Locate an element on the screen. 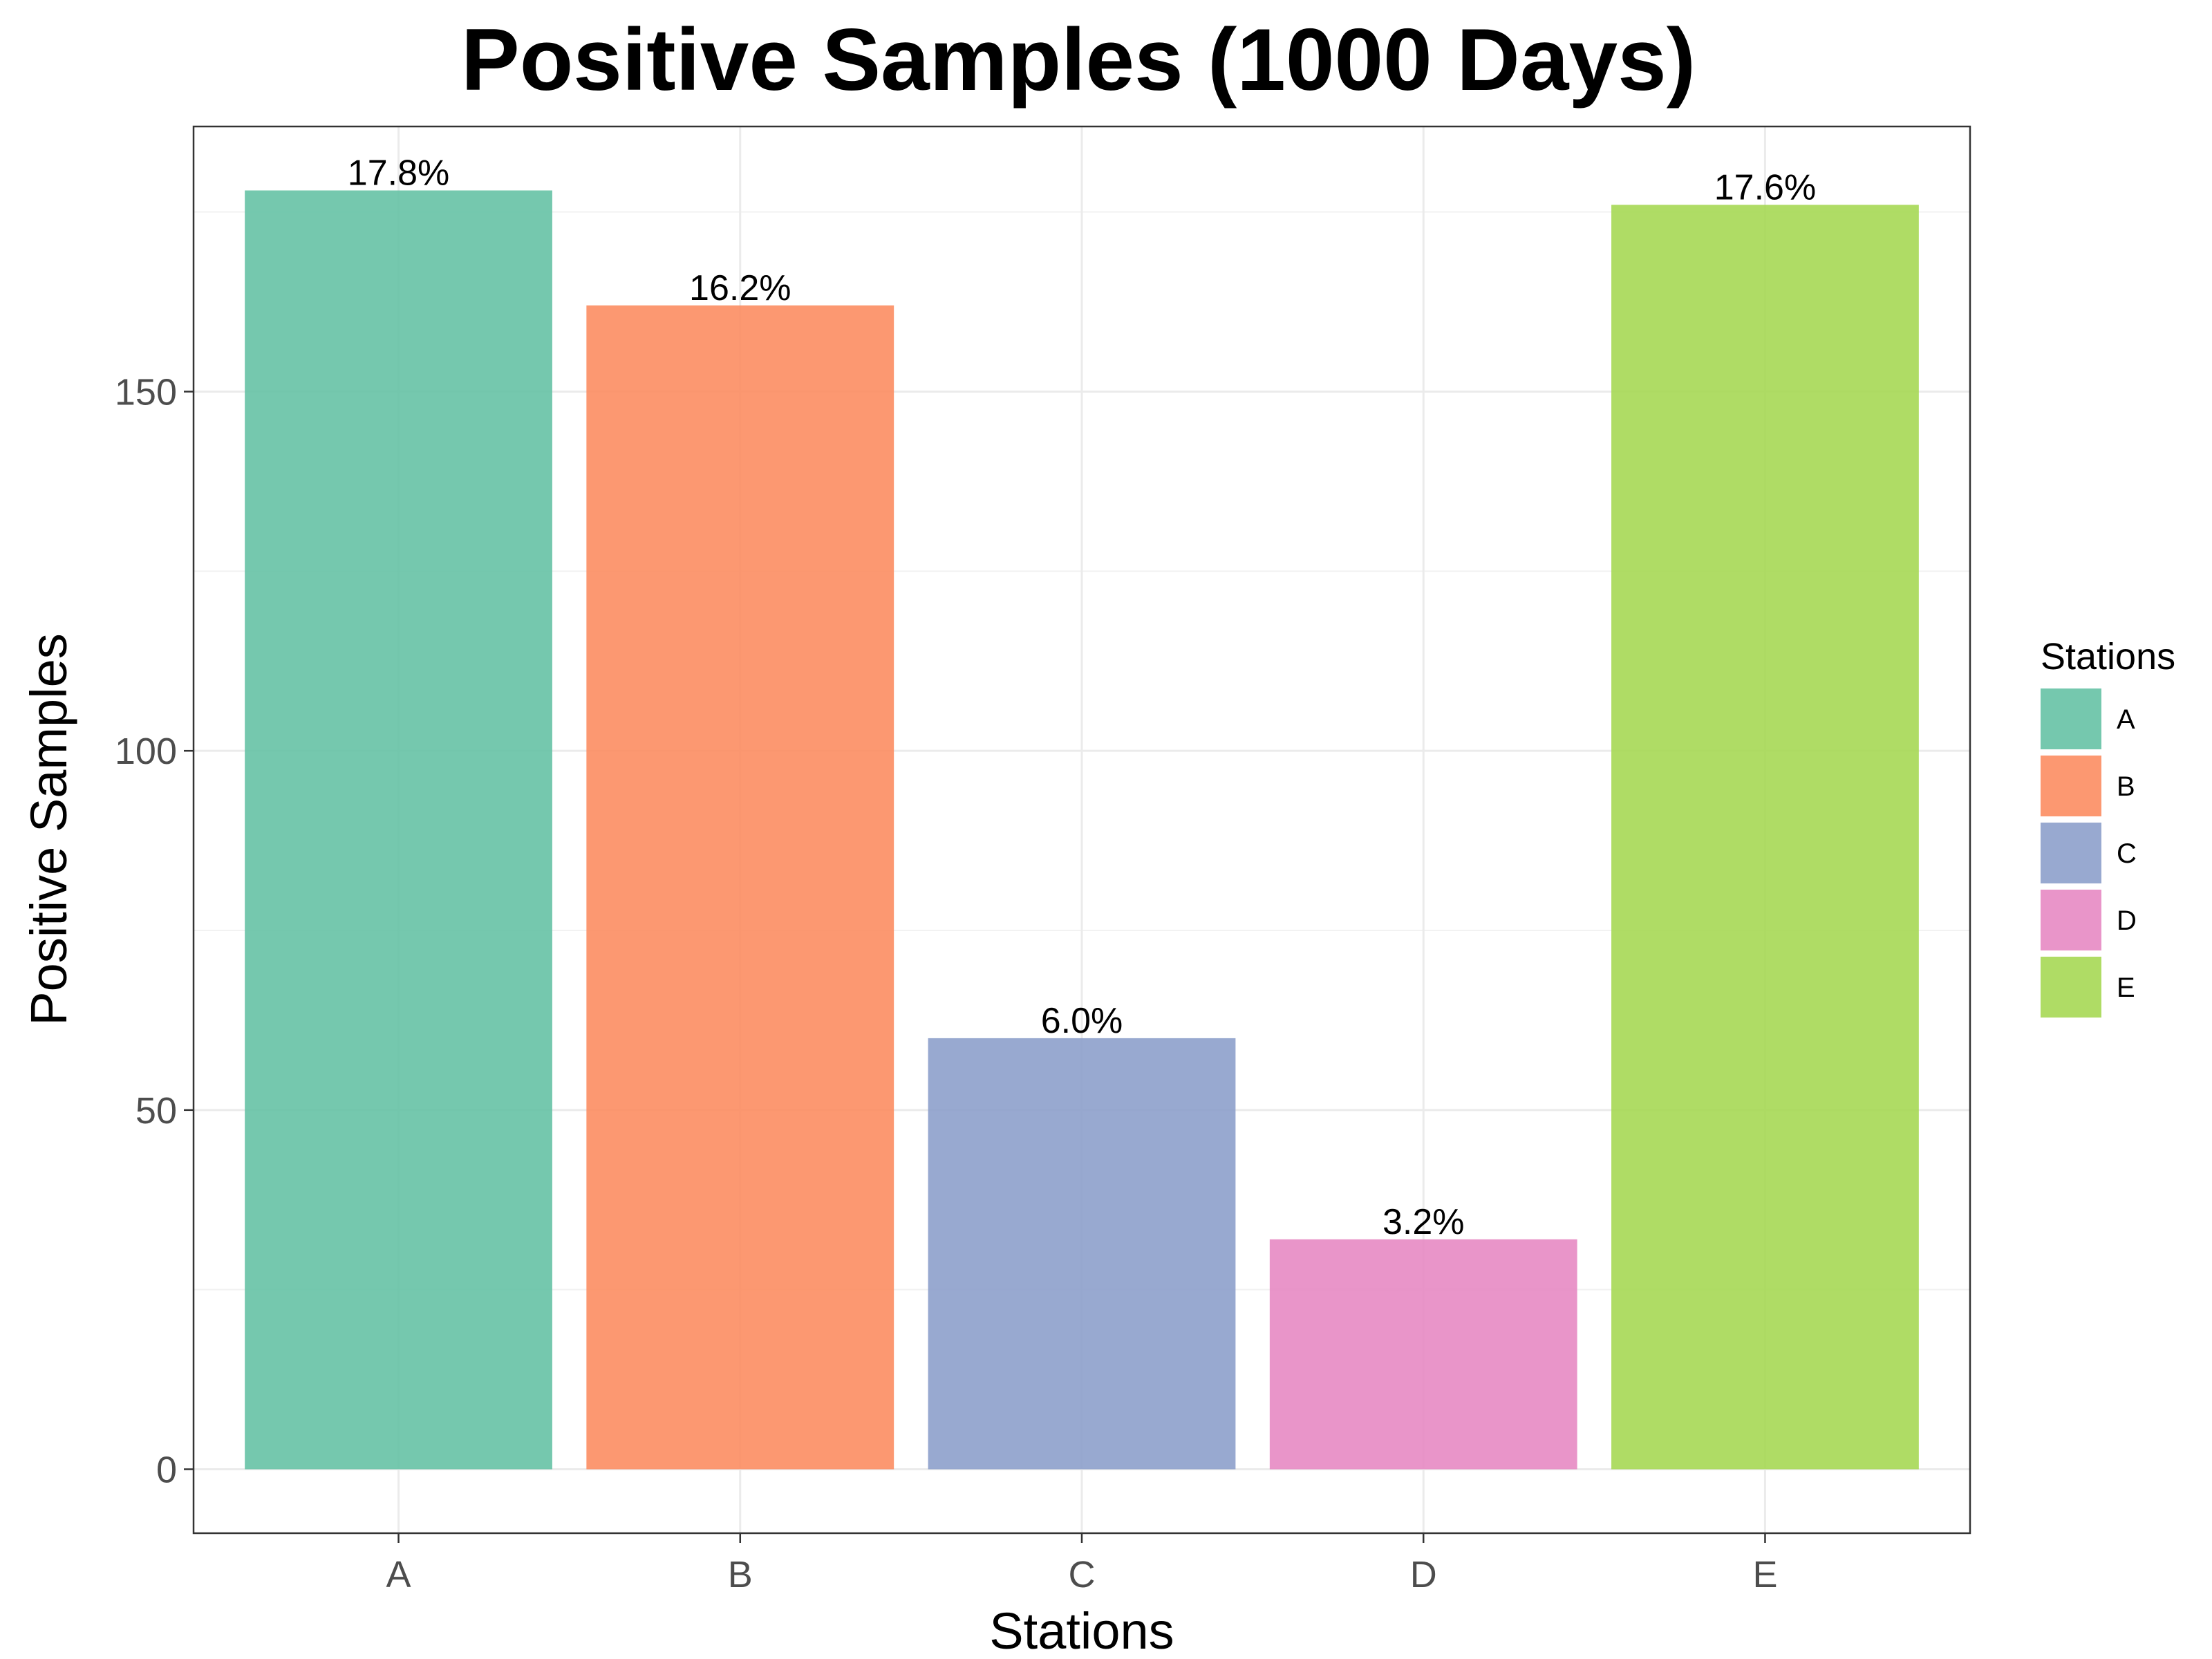  legend-key-d is located at coordinates (2071, 920).